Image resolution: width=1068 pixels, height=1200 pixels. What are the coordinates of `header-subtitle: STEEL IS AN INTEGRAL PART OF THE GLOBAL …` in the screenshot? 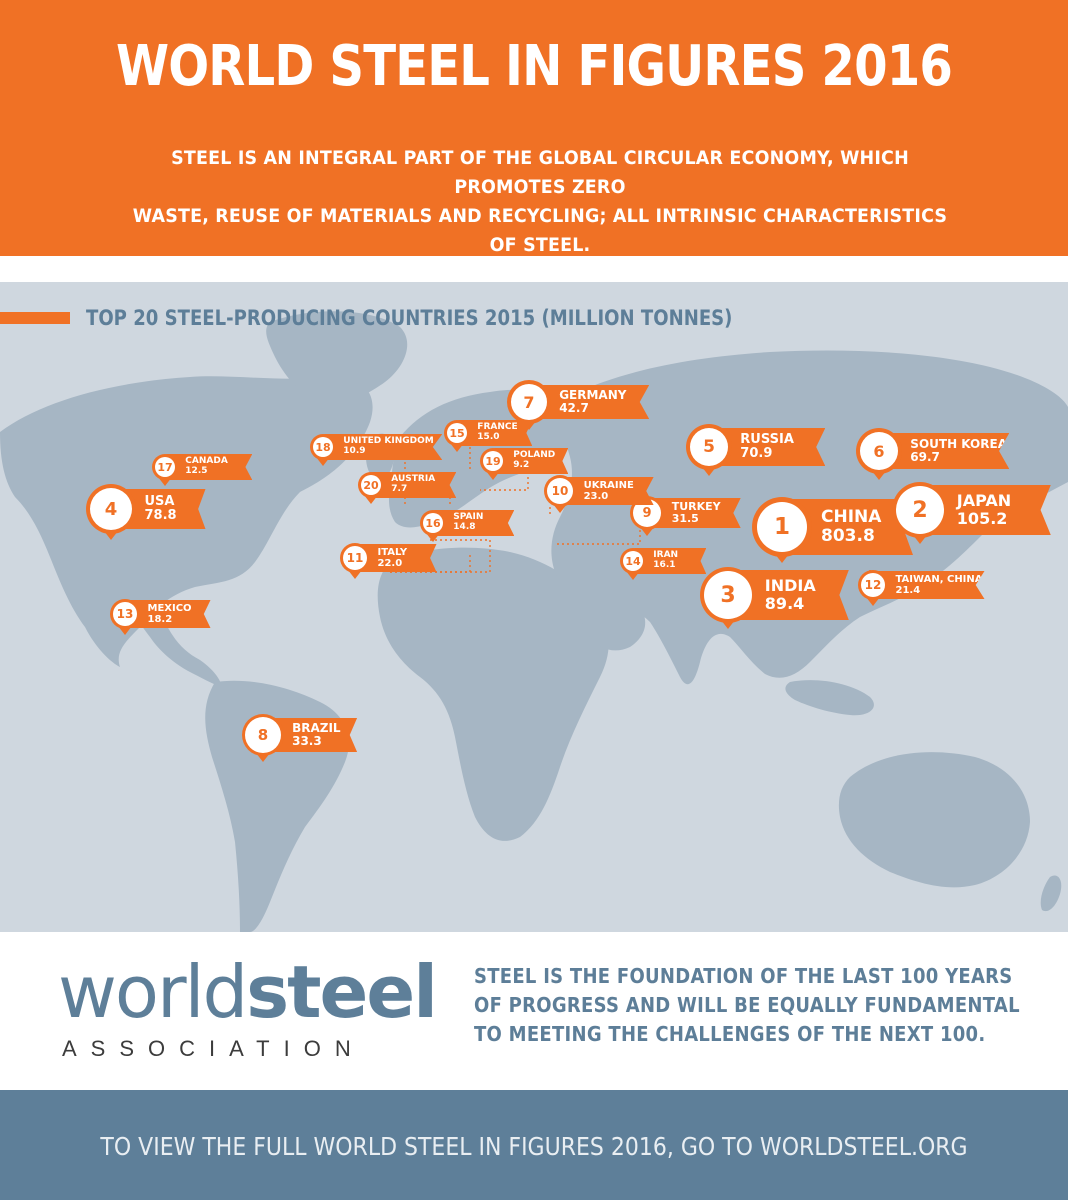 It's located at (540, 202).